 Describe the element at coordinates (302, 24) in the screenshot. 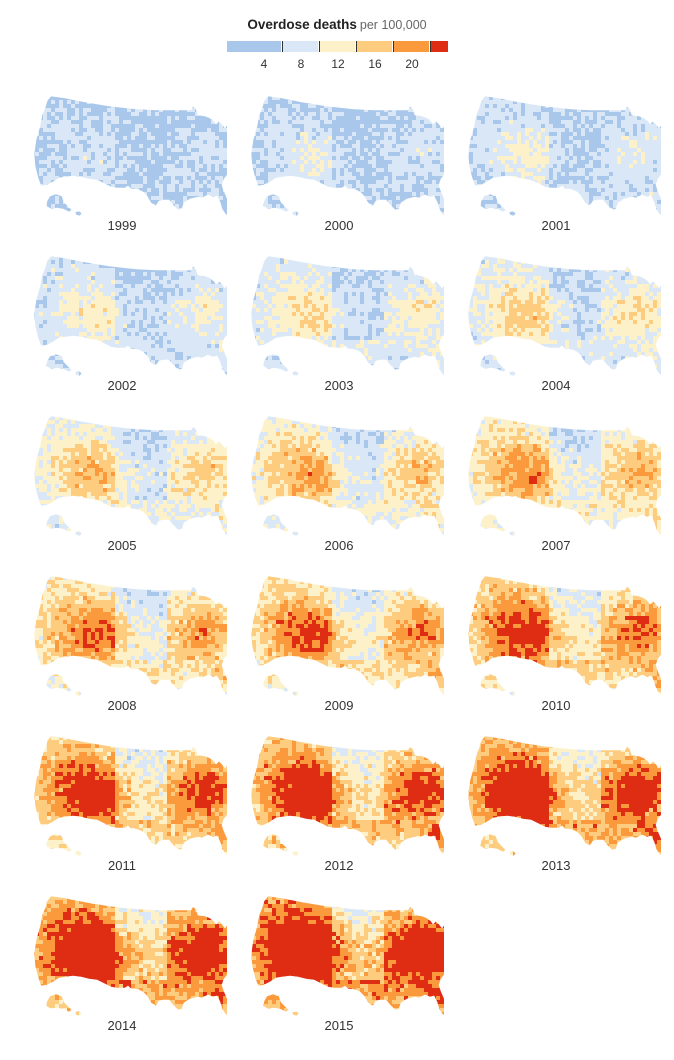

I see `legend-title-main: Overdose deaths` at that location.